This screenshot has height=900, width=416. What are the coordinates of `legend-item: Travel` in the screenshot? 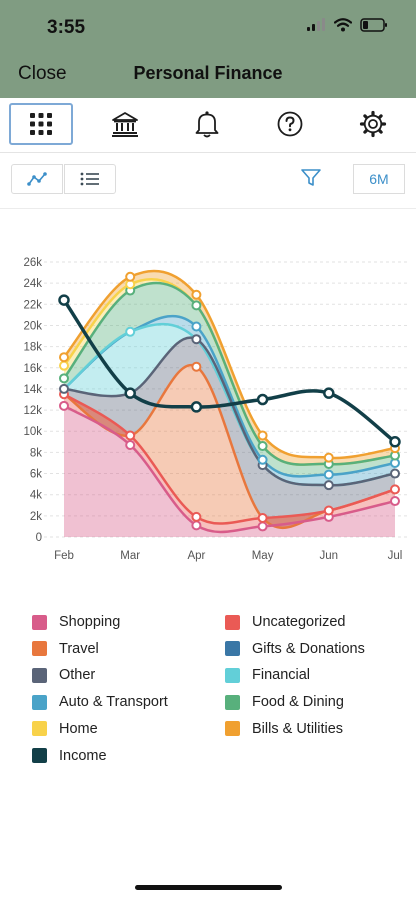 It's located at (65, 649).